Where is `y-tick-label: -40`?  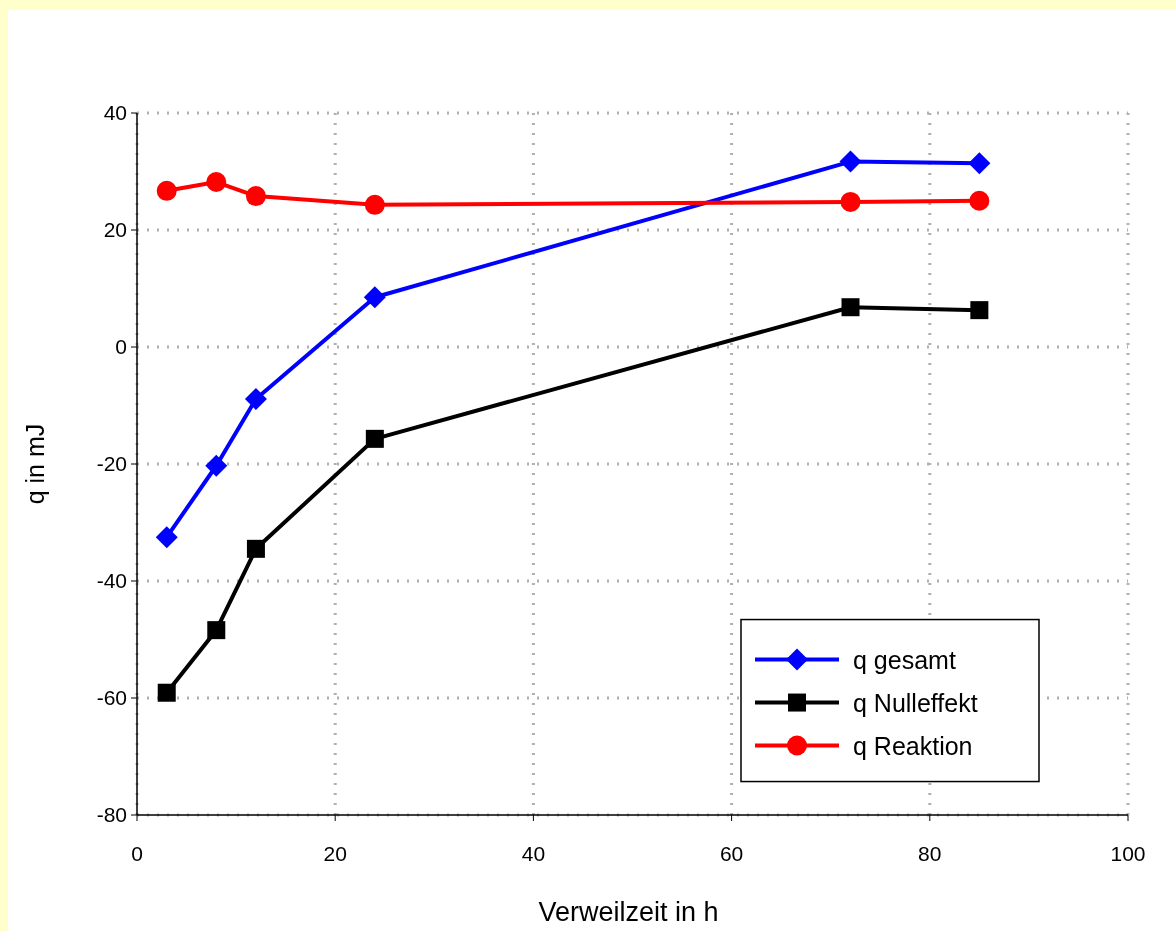
y-tick-label: -40 is located at coordinates (111, 580).